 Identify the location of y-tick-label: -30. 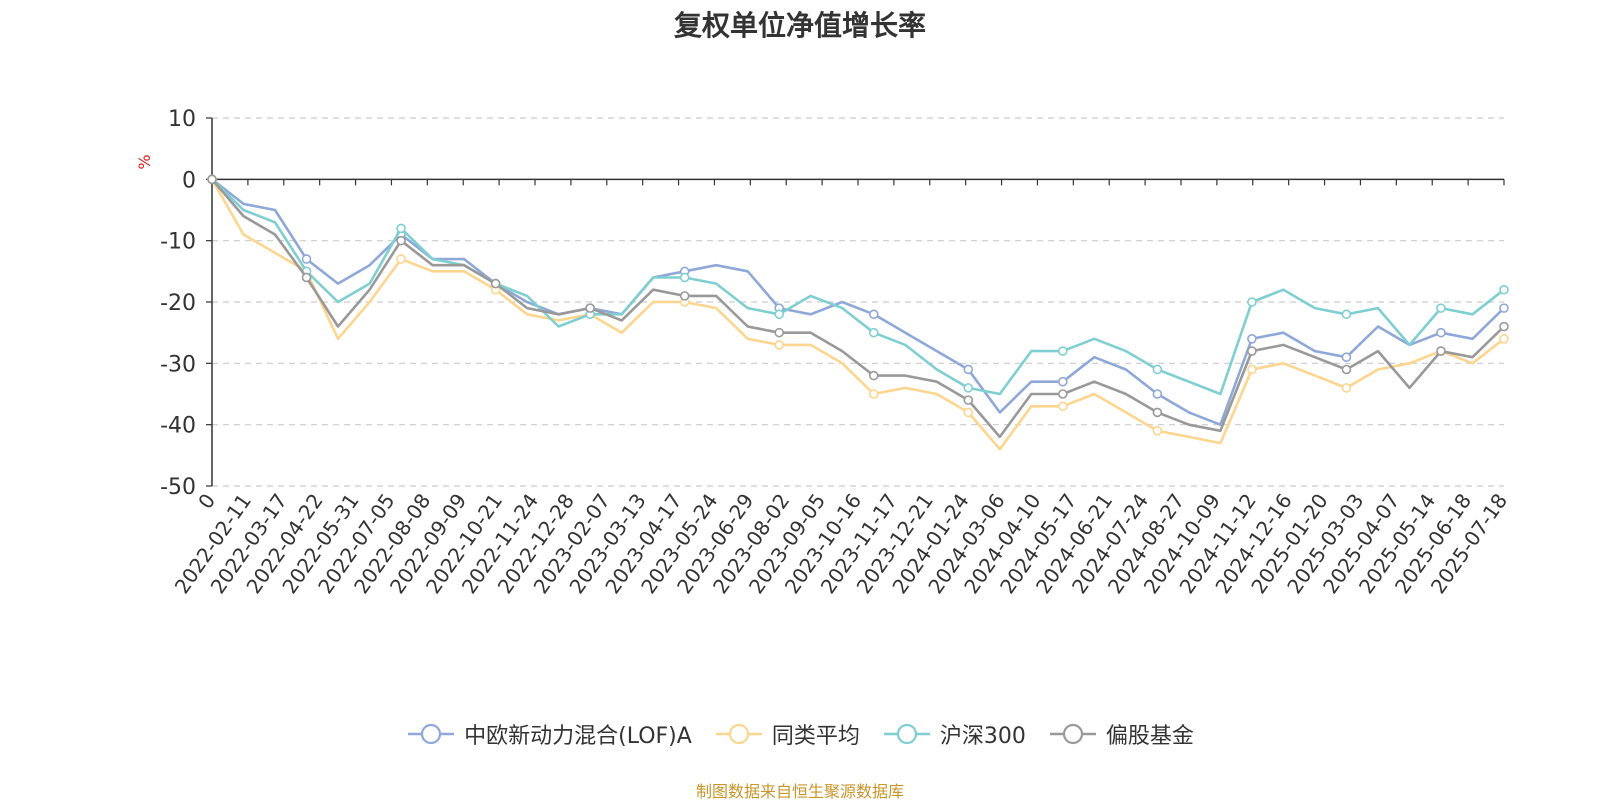
(178, 364).